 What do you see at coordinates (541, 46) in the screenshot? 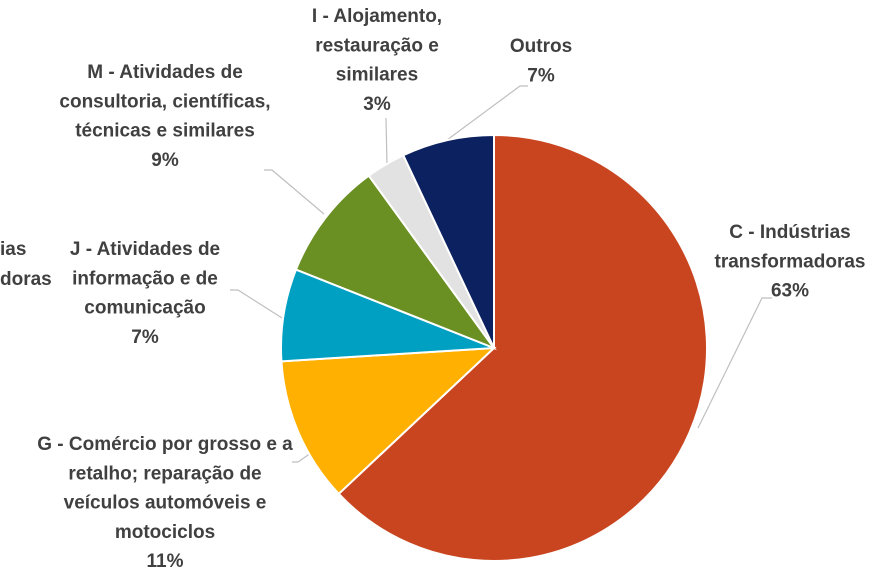
I see `slice-label: Outros` at bounding box center [541, 46].